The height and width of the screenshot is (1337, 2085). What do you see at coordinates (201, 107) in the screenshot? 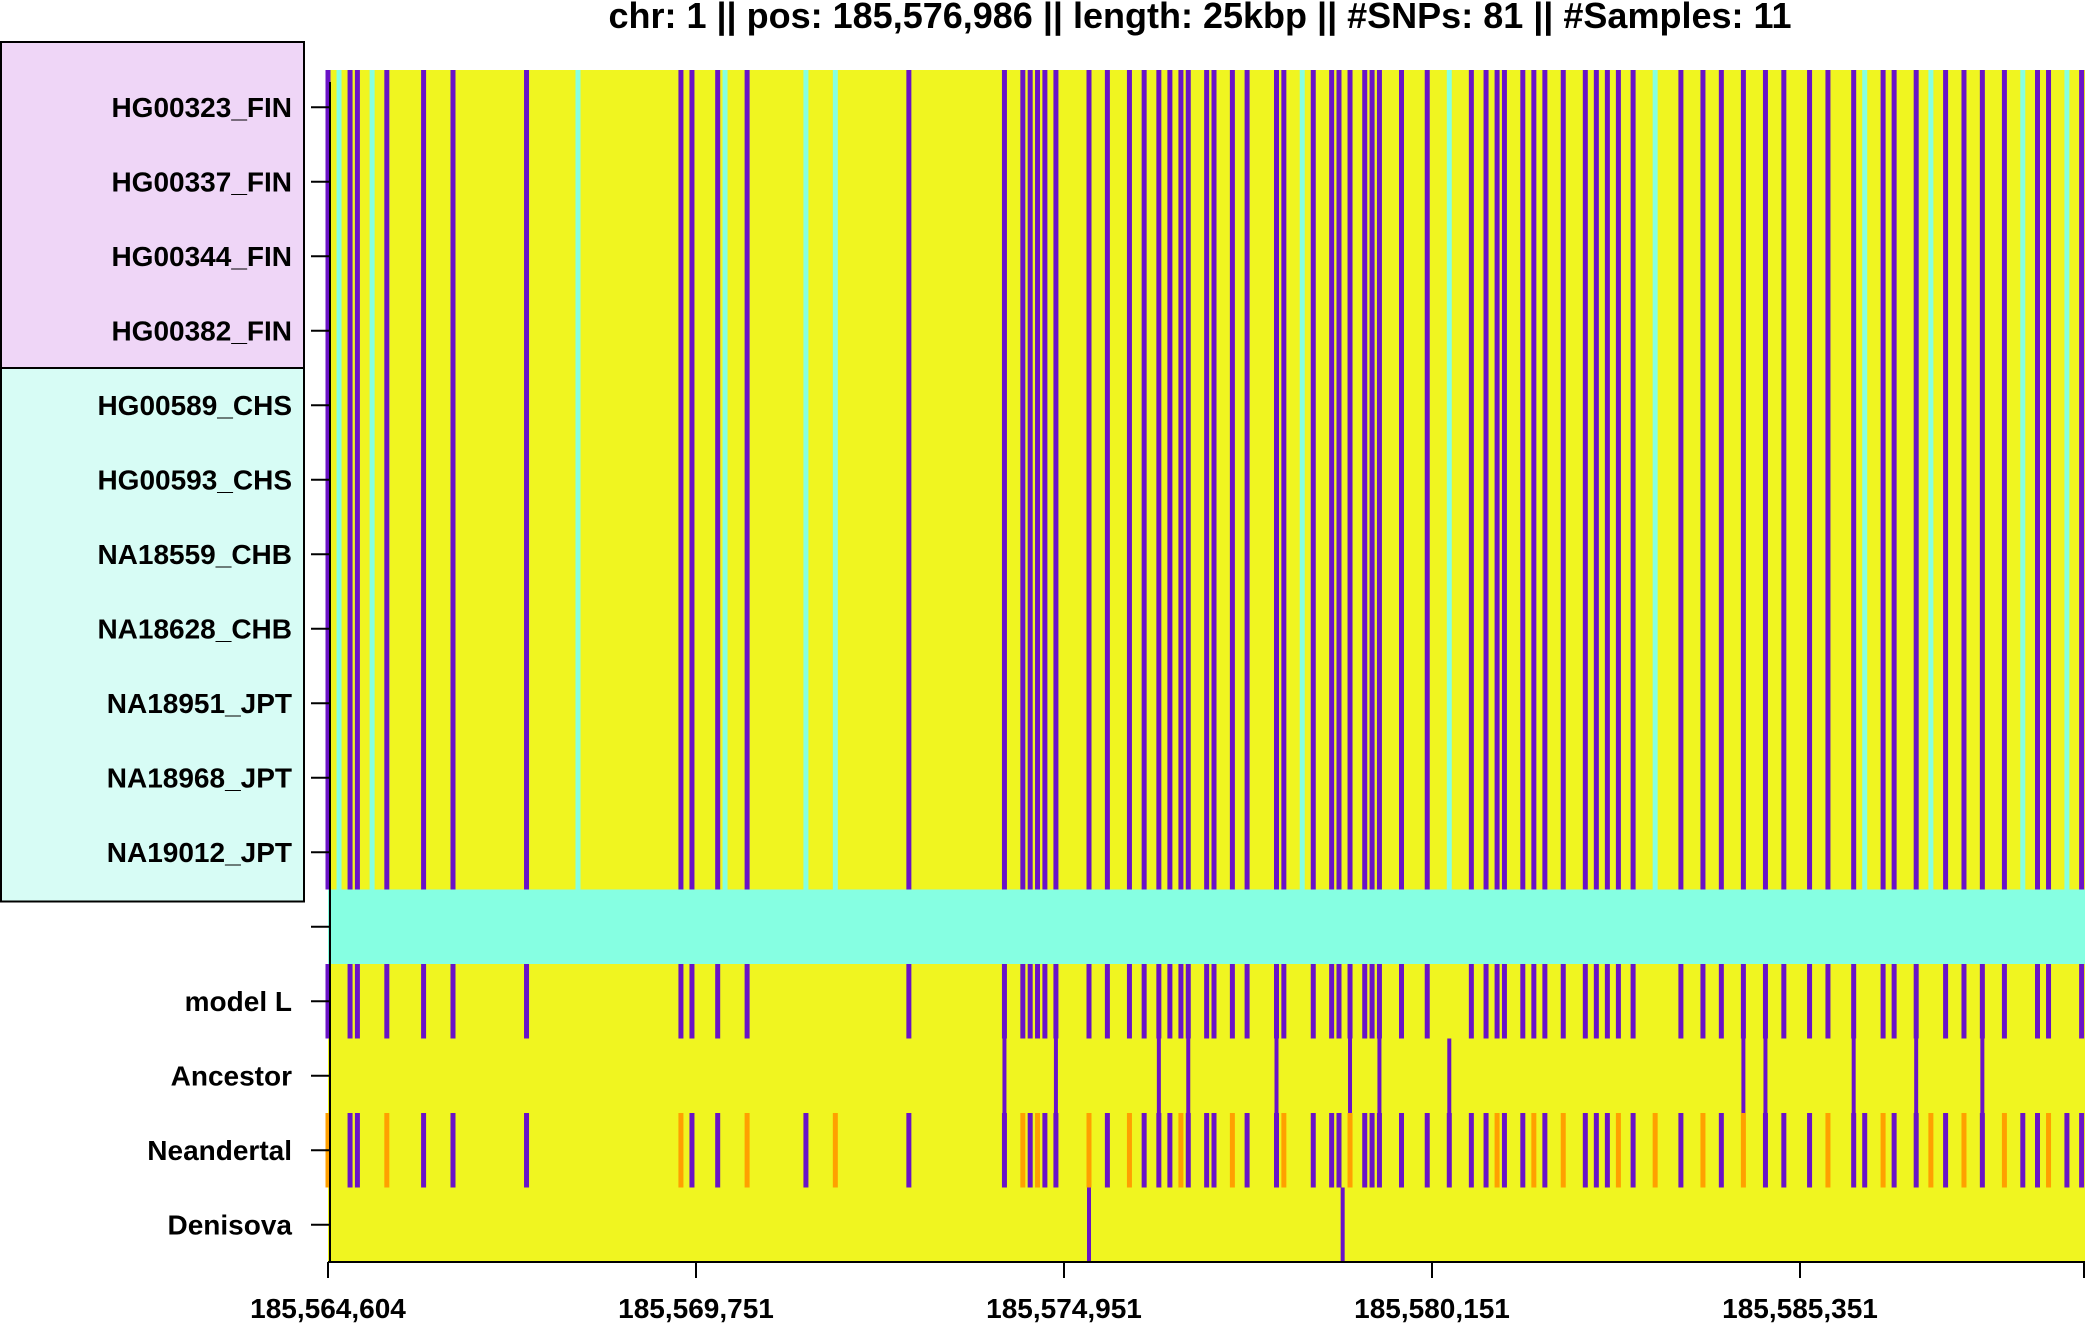
I see `row-label: HG00323_FIN` at bounding box center [201, 107].